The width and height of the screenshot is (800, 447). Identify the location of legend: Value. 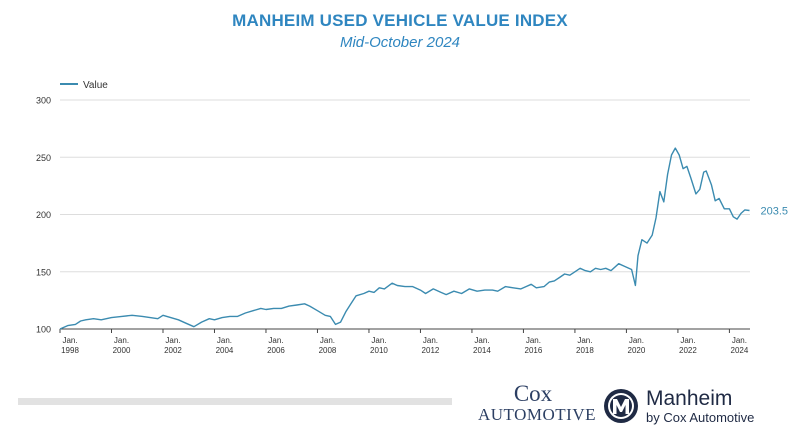
(84, 85).